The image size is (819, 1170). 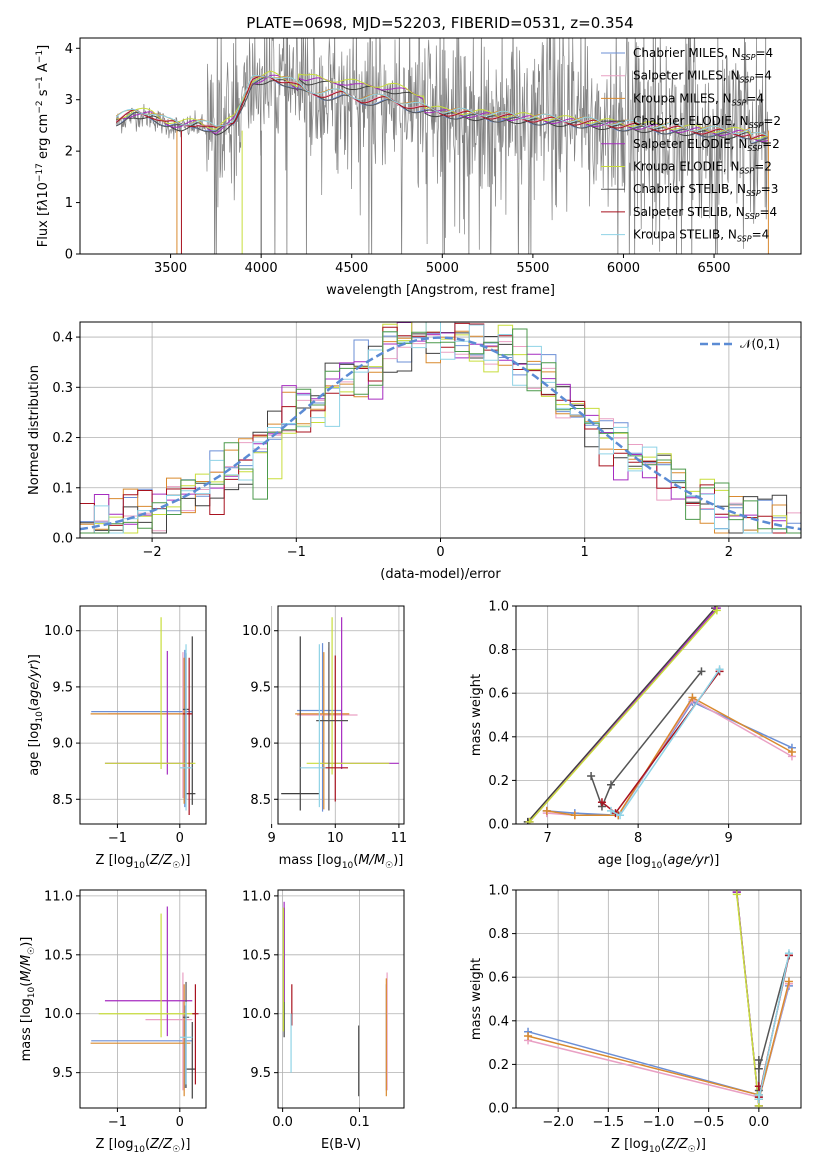 I want to click on legend-entry: Kroupa STELIB, NSSP=4, so click(x=701, y=236).